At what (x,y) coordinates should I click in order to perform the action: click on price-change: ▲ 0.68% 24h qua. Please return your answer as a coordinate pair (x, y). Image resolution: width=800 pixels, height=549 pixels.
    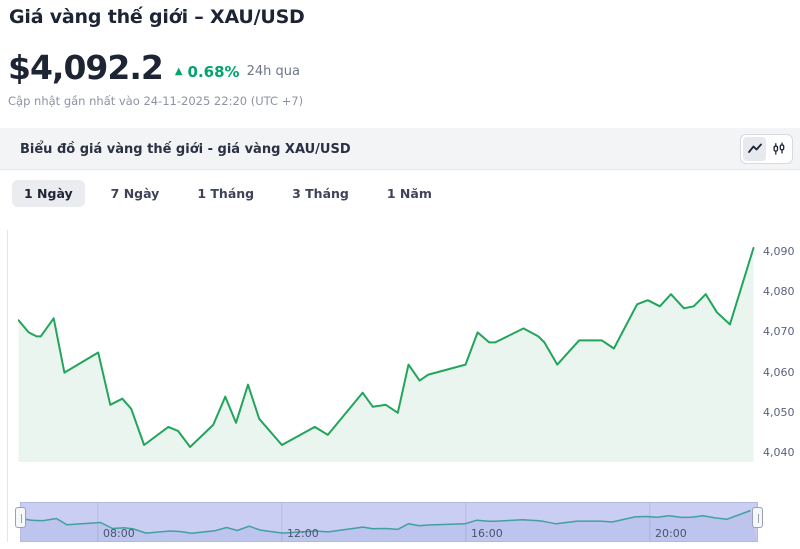
    Looking at the image, I should click on (237, 72).